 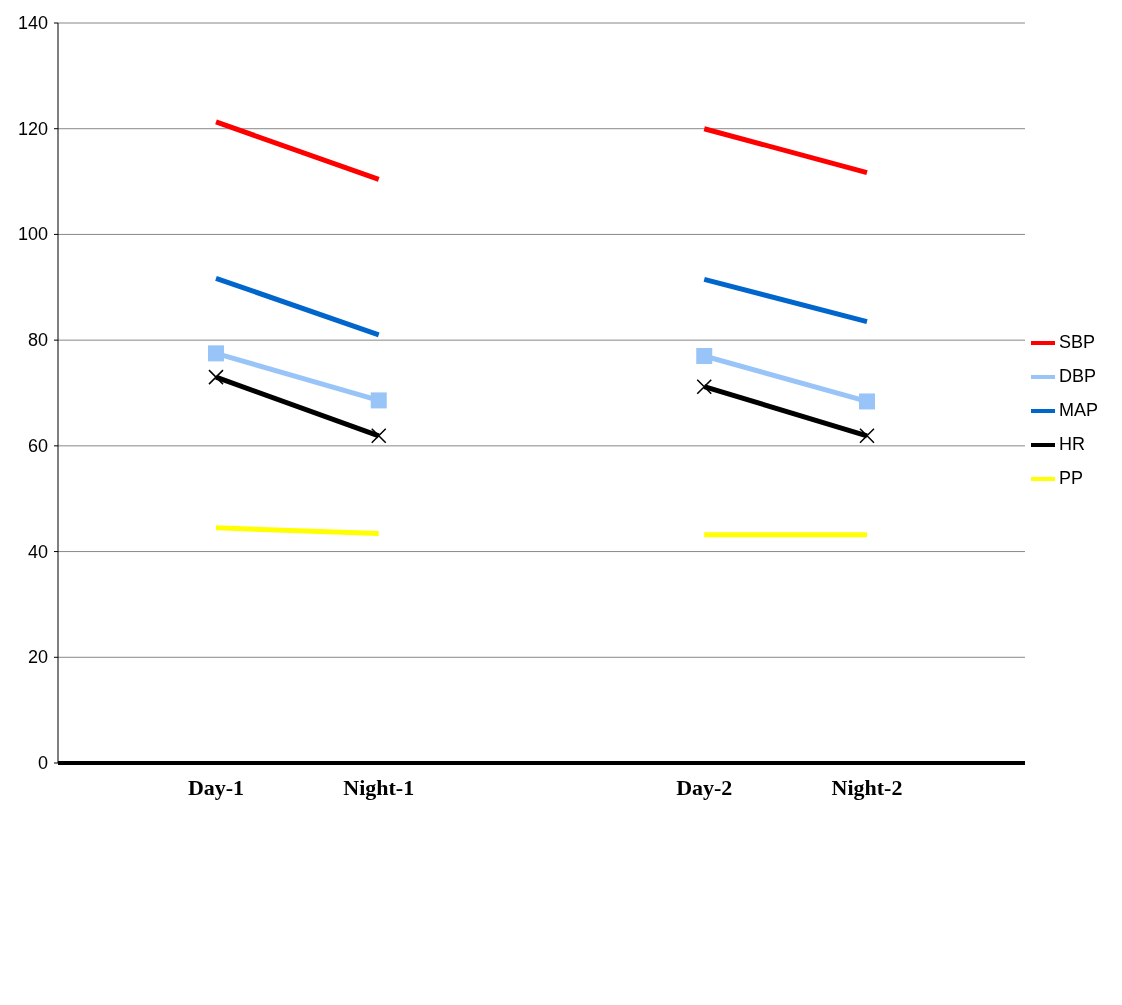 I want to click on y-tick-label: 20, so click(x=37, y=657).